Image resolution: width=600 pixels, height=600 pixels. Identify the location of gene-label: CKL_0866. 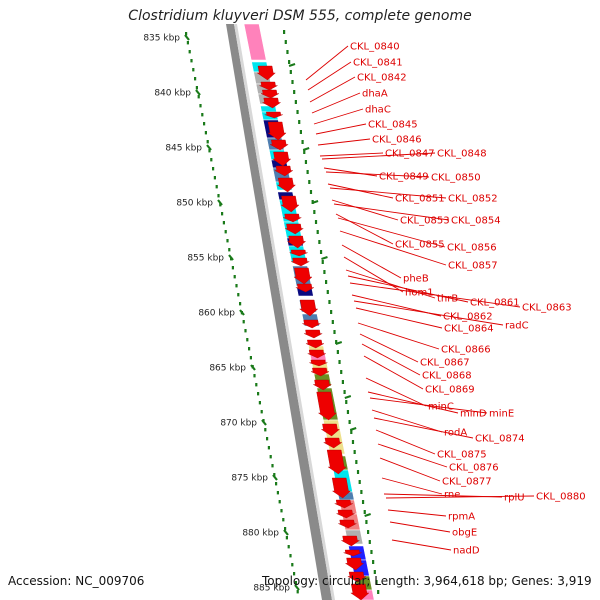
(466, 350).